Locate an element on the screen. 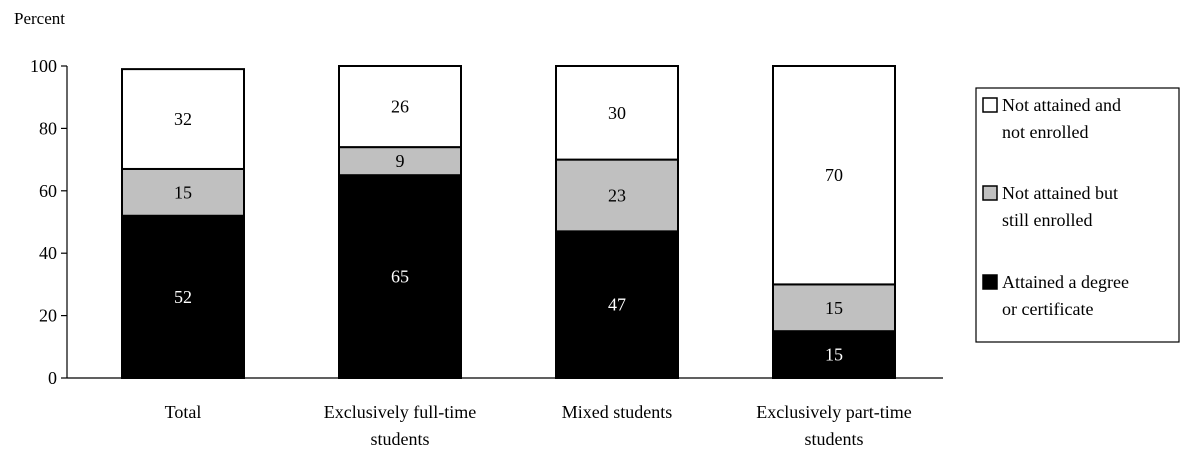  data-label: 65 is located at coordinates (400, 277).